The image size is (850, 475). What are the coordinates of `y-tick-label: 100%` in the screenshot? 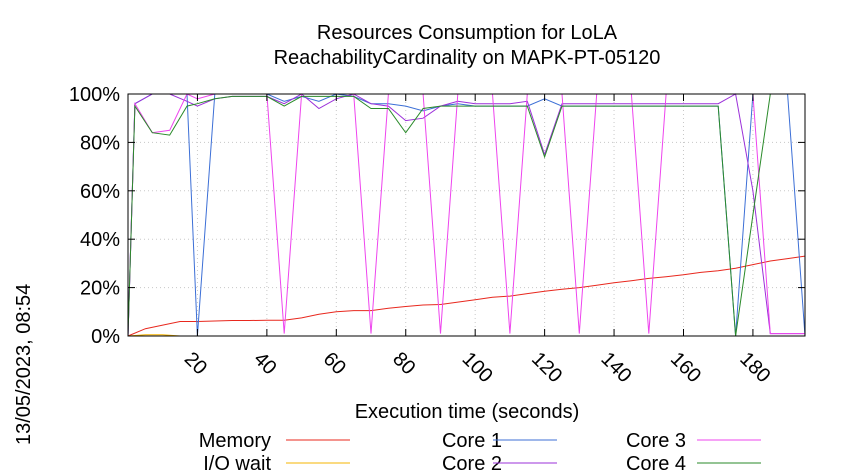 It's located at (94, 95).